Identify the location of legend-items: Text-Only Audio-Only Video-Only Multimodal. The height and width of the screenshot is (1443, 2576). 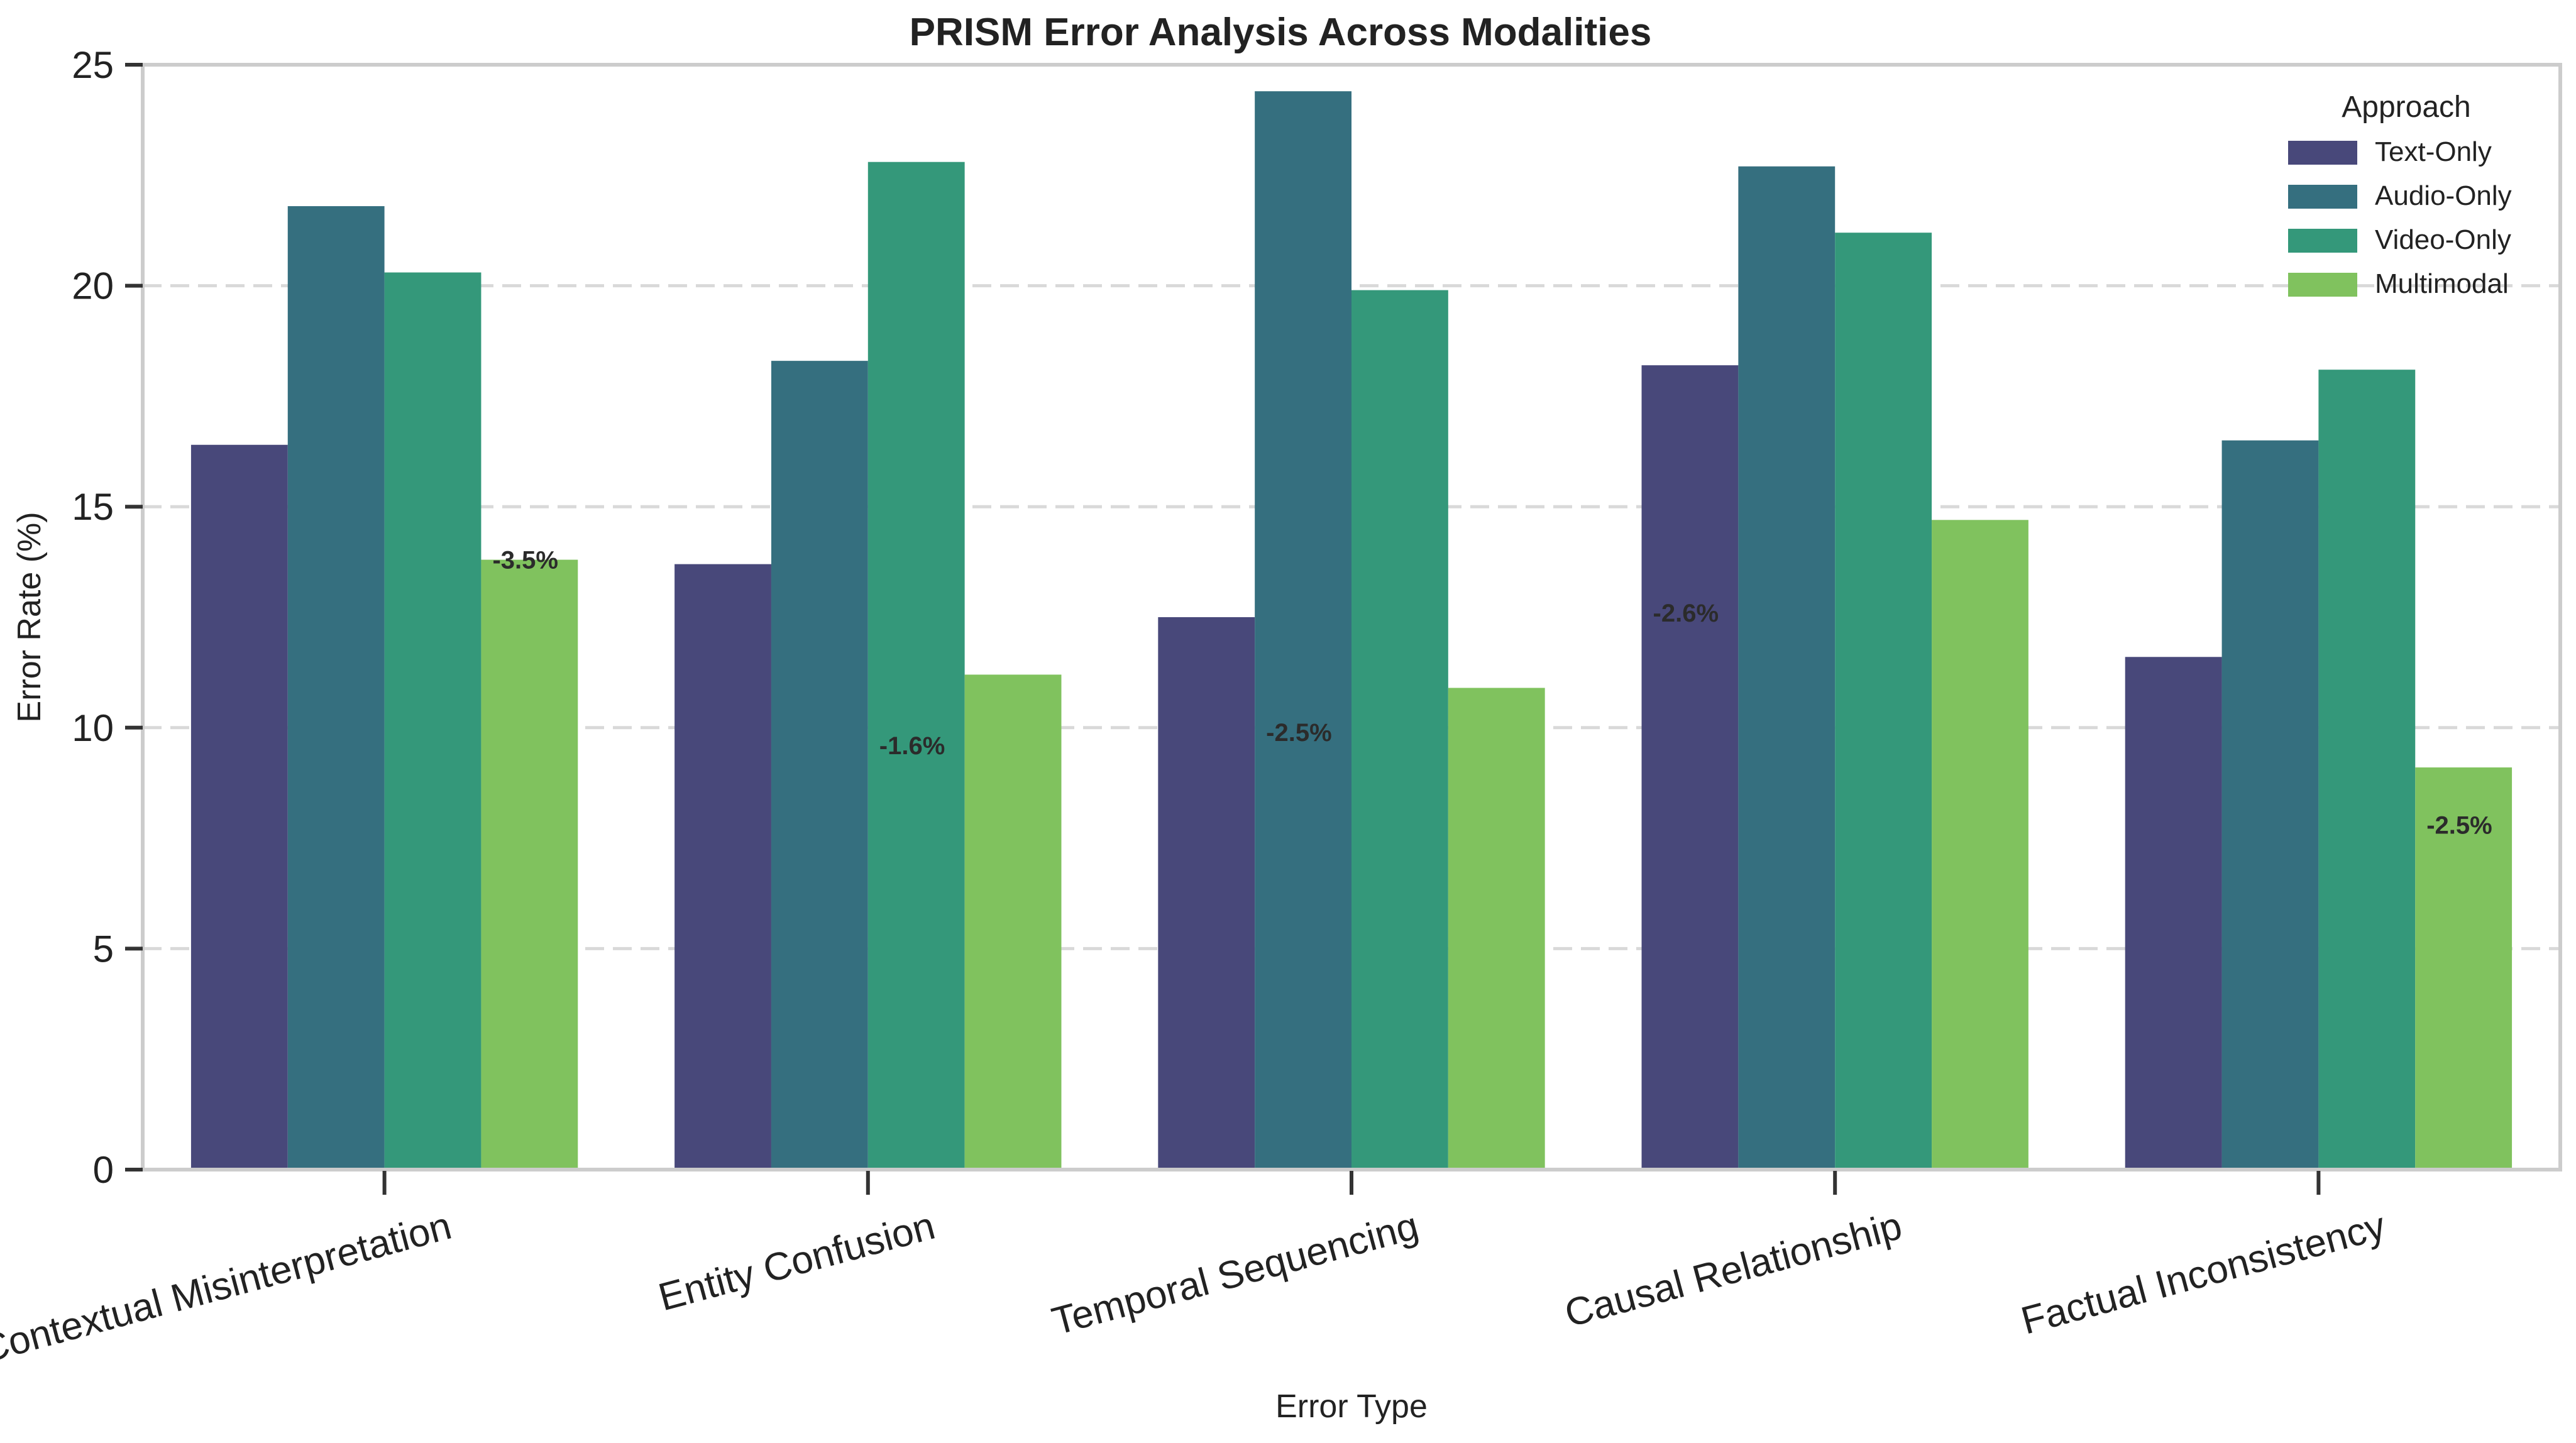
(2400, 217).